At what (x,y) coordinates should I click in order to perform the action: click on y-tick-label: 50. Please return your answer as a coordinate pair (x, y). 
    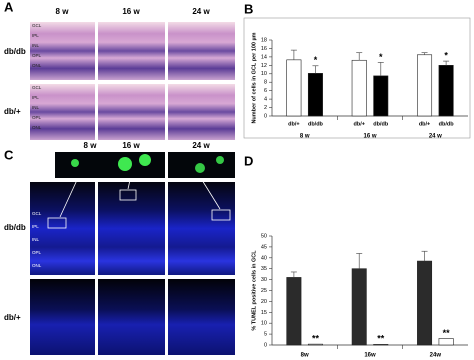
    Looking at the image, I should click on (264, 236).